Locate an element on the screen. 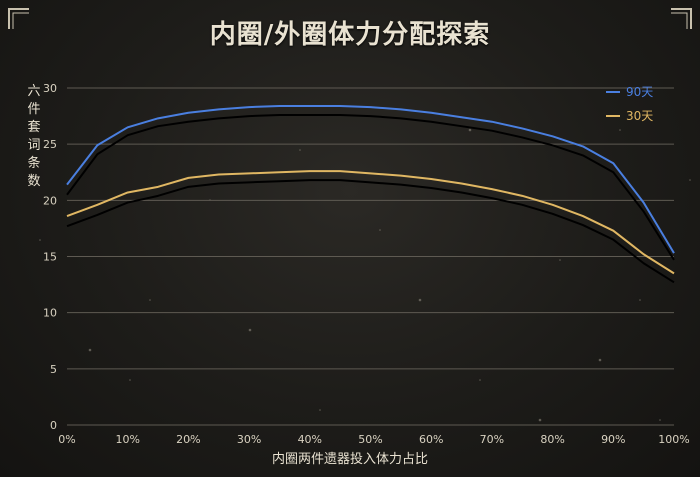 This screenshot has height=477, width=700. y-tick-label: 15 is located at coordinates (50, 257).